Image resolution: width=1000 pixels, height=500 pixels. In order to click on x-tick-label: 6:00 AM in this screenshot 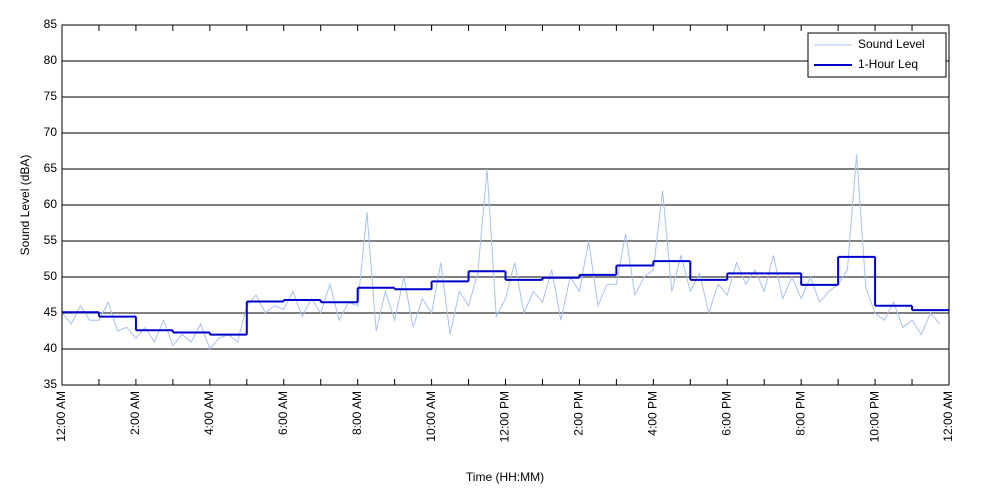, I will do `click(283, 413)`.